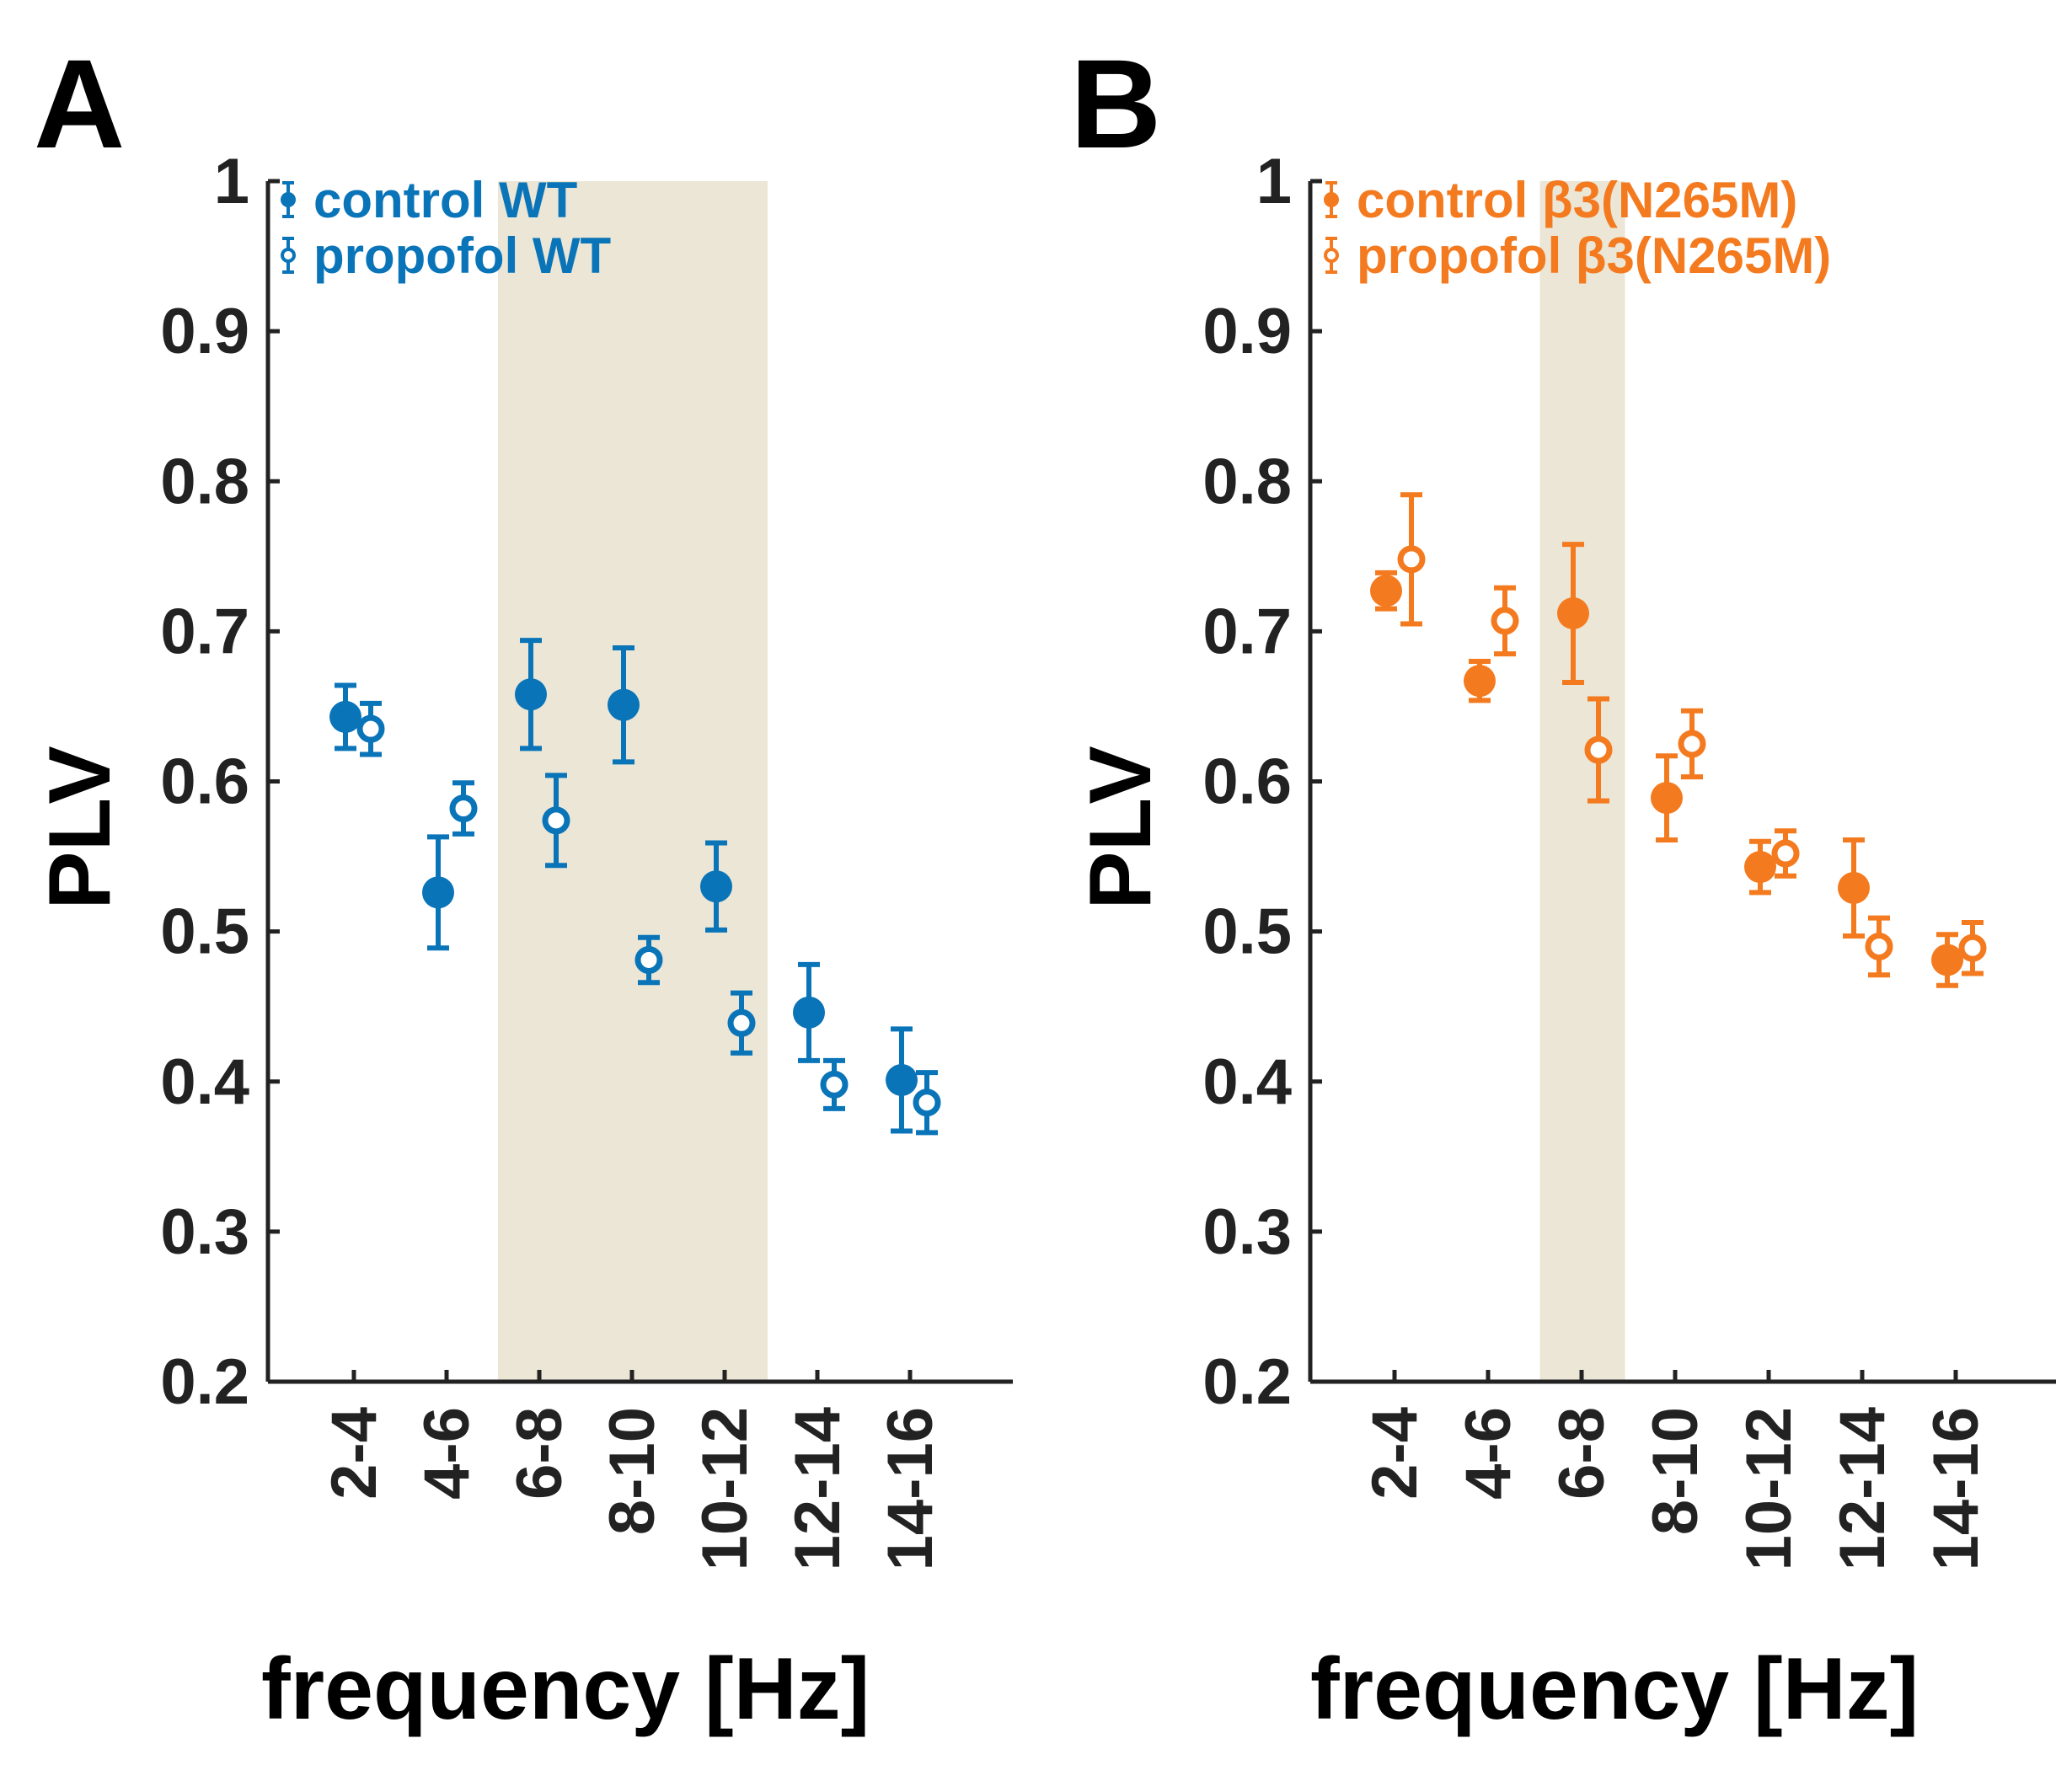 The height and width of the screenshot is (1765, 2072). Describe the element at coordinates (462, 255) in the screenshot. I see `legend-label: propofol WT` at that location.